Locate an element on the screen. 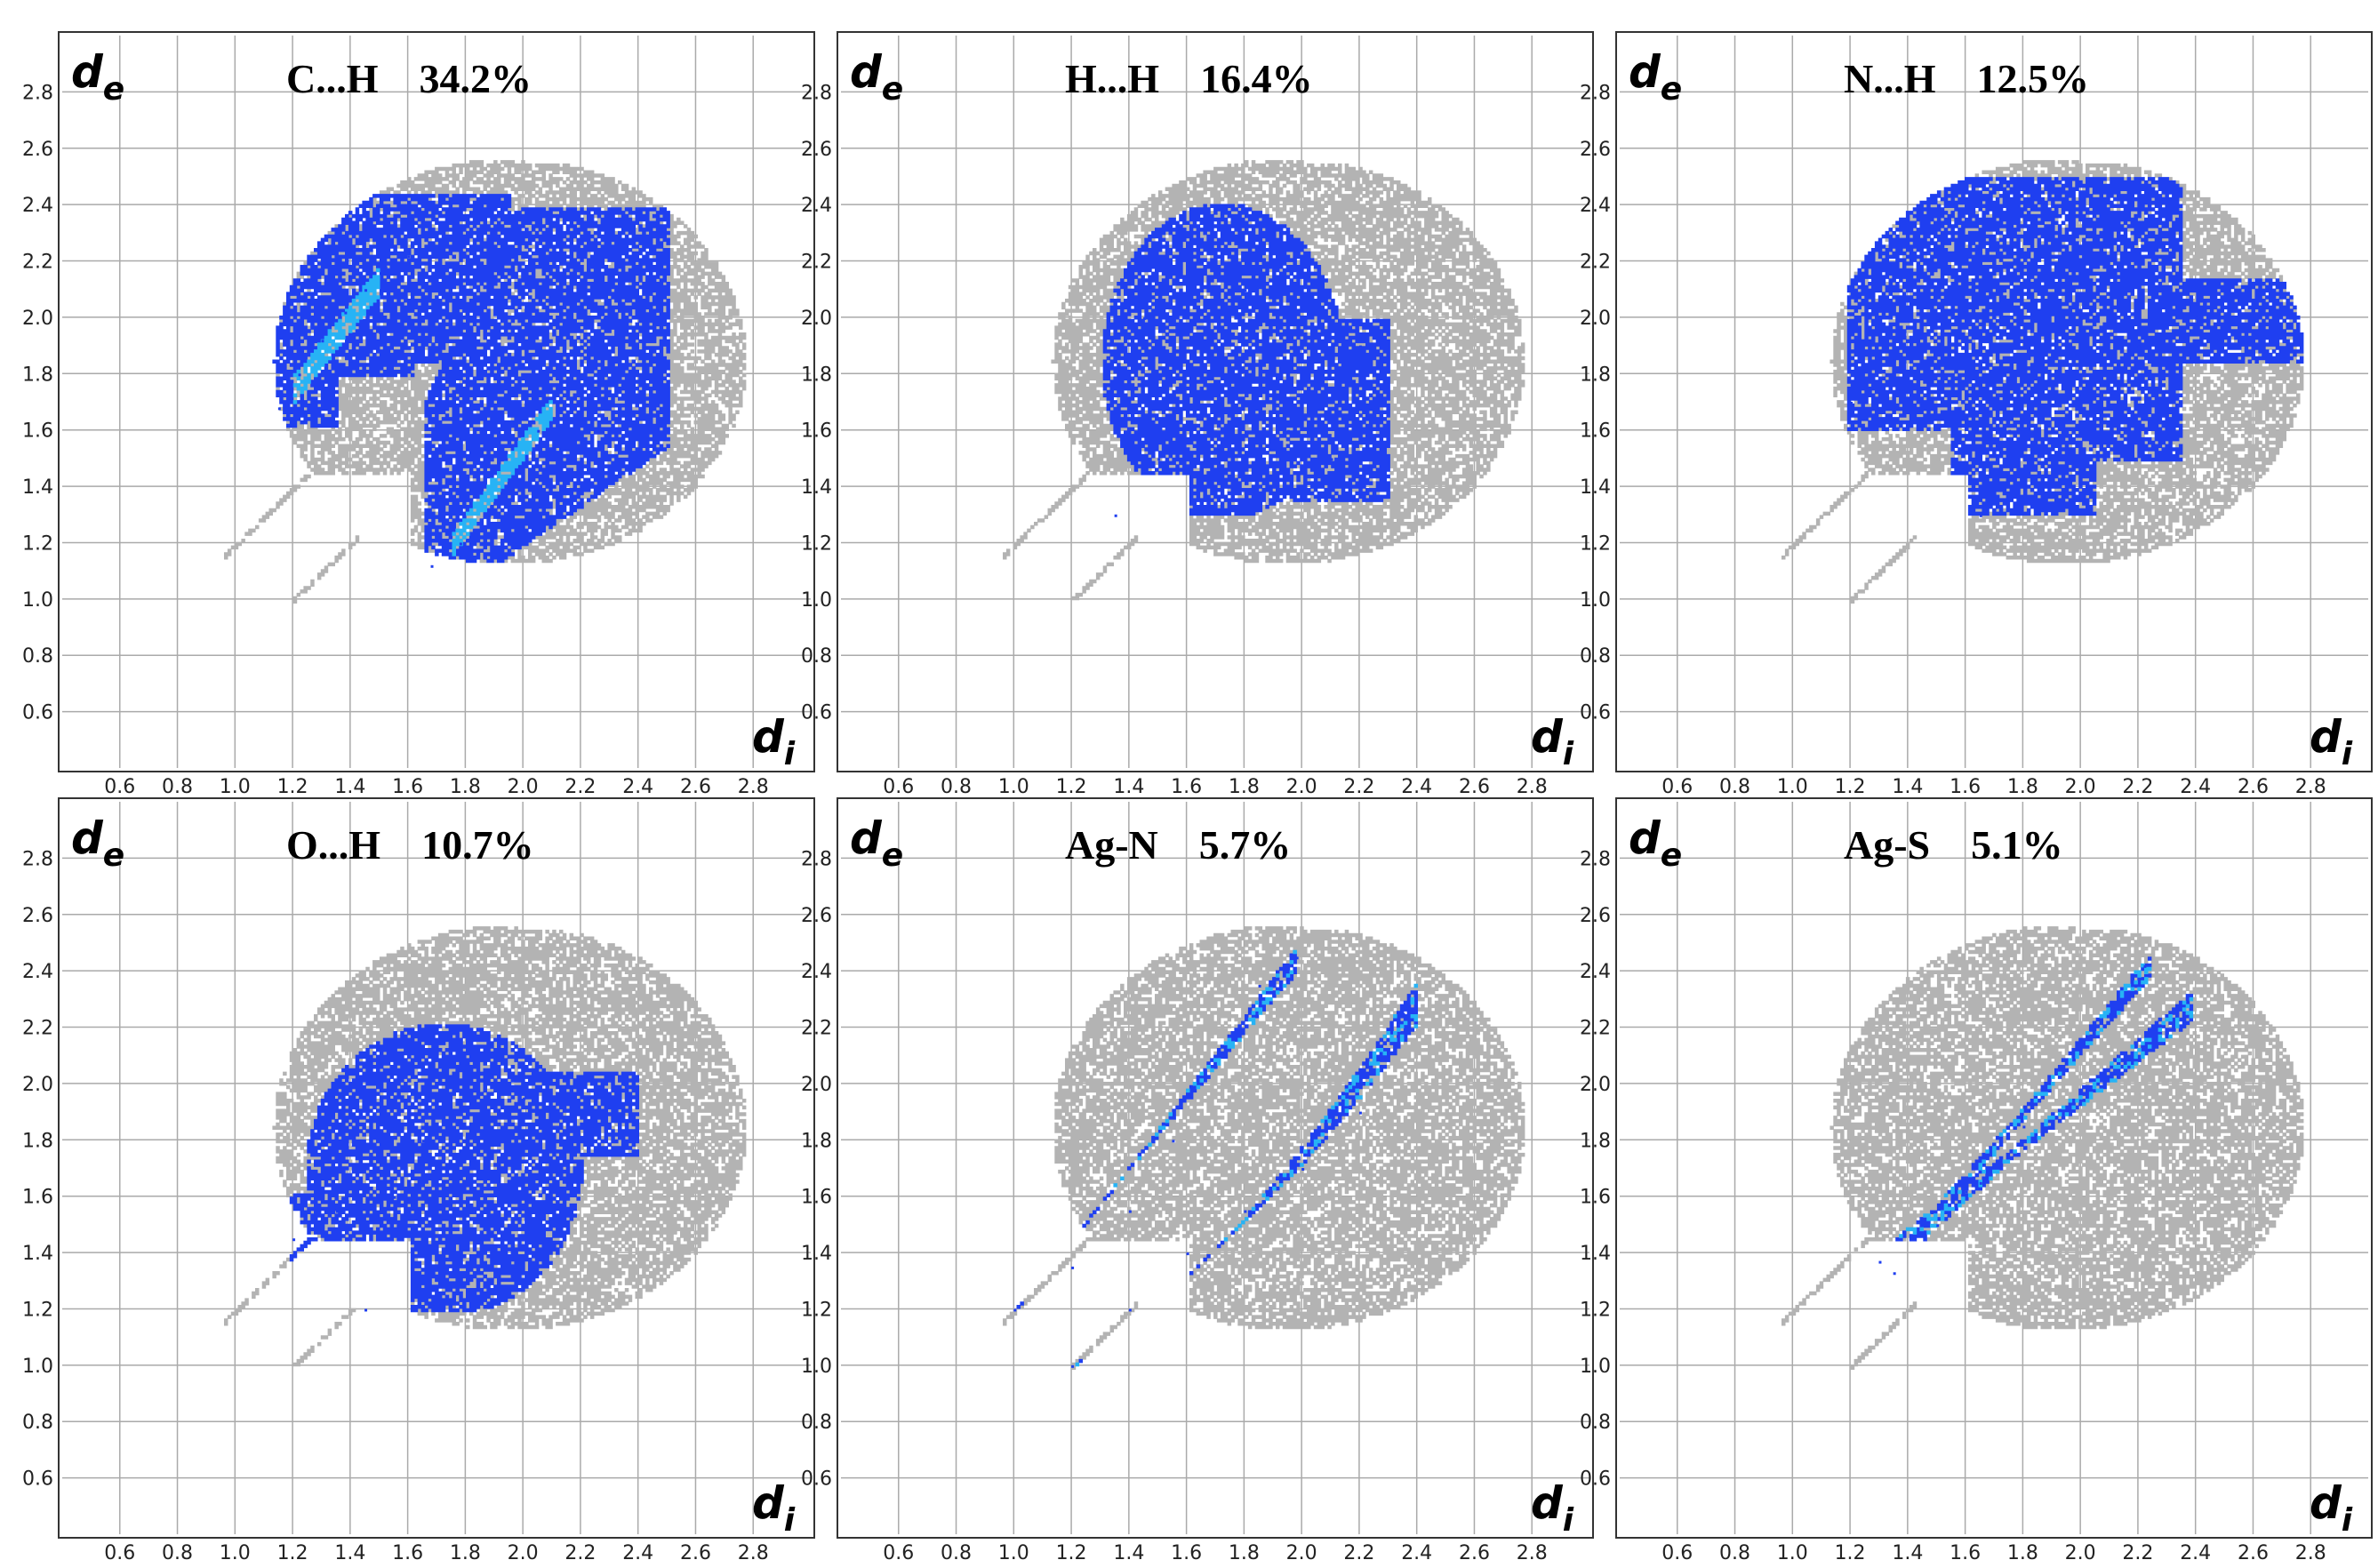 The image size is (2378, 1568). y-tick-label: 2.4 is located at coordinates (1595, 972).